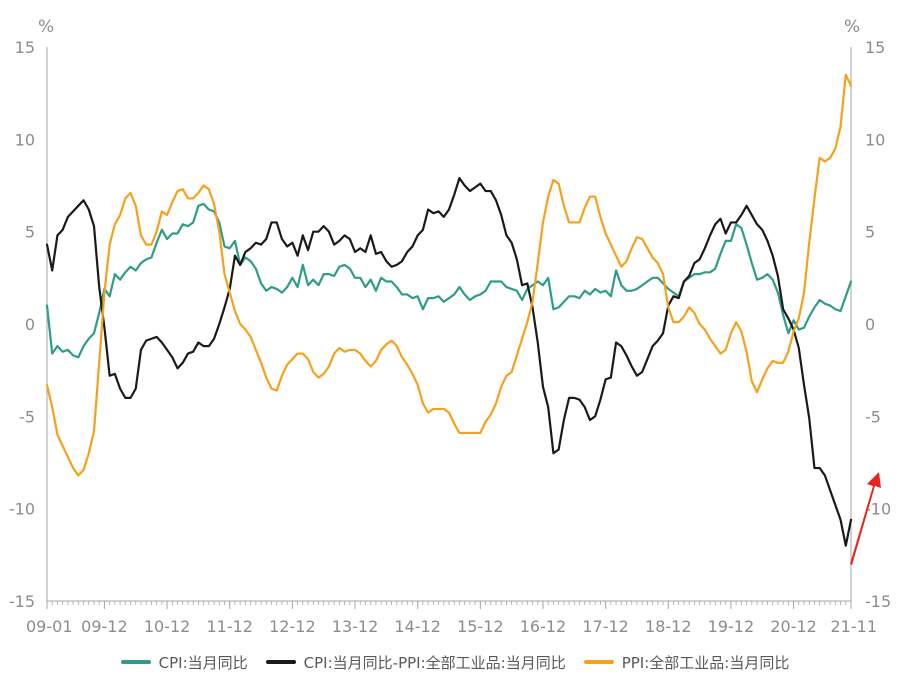  What do you see at coordinates (870, 232) in the screenshot?
I see `right-y-tick-label: 5` at bounding box center [870, 232].